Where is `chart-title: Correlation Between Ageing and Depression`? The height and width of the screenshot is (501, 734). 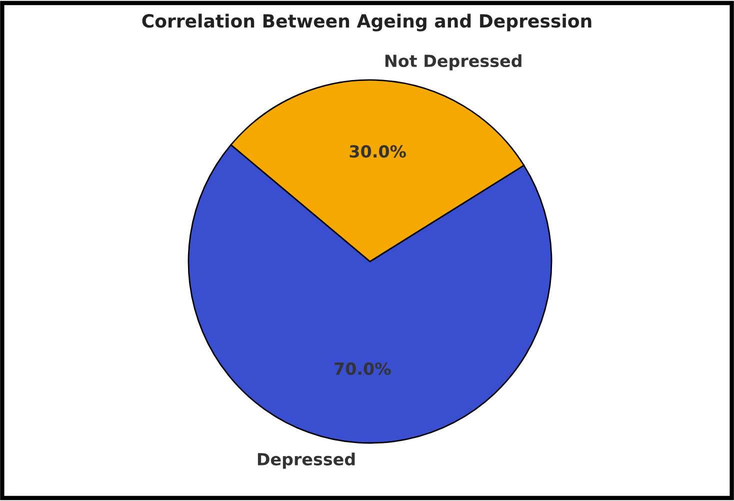 chart-title: Correlation Between Ageing and Depression is located at coordinates (367, 23).